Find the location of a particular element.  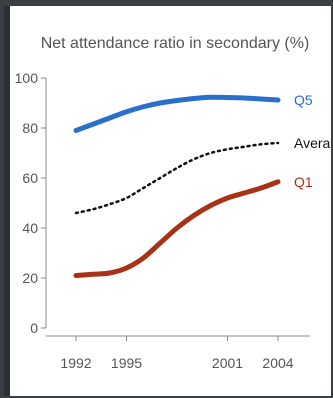

series-labels: Q5 Average Q1 is located at coordinates (312, 141).